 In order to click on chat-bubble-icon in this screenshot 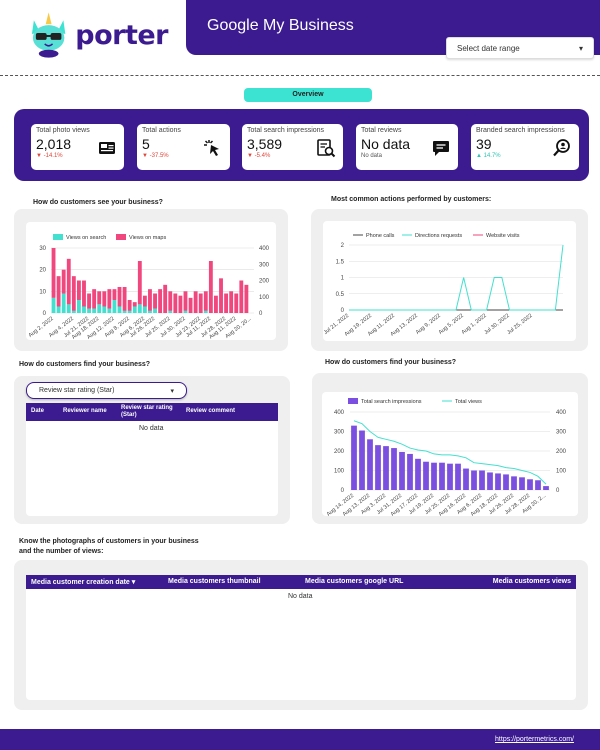, I will do `click(441, 148)`.